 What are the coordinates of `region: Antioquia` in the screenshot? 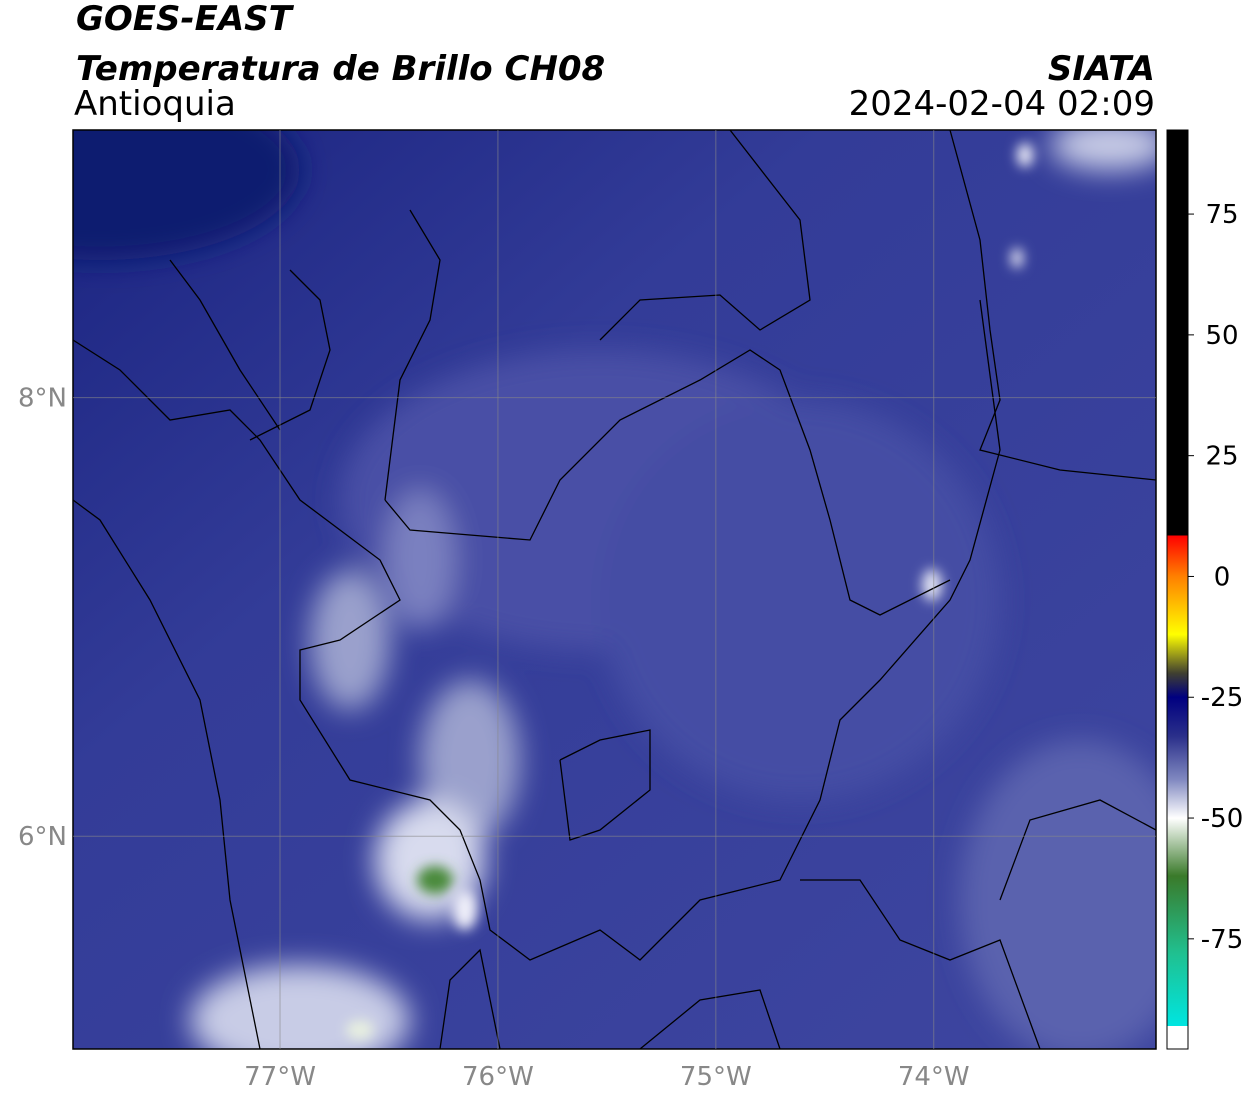 It's located at (155, 104).